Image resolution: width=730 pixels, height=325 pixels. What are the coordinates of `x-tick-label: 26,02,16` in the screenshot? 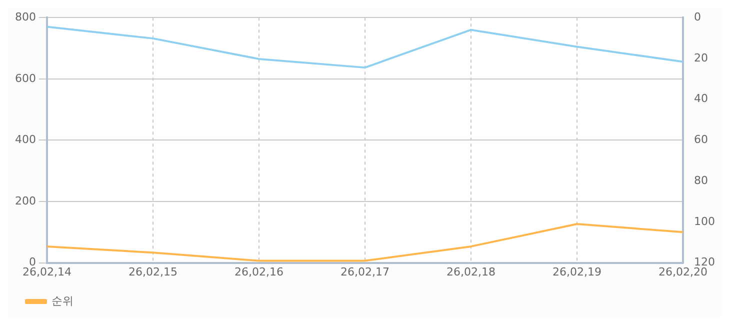 It's located at (259, 271).